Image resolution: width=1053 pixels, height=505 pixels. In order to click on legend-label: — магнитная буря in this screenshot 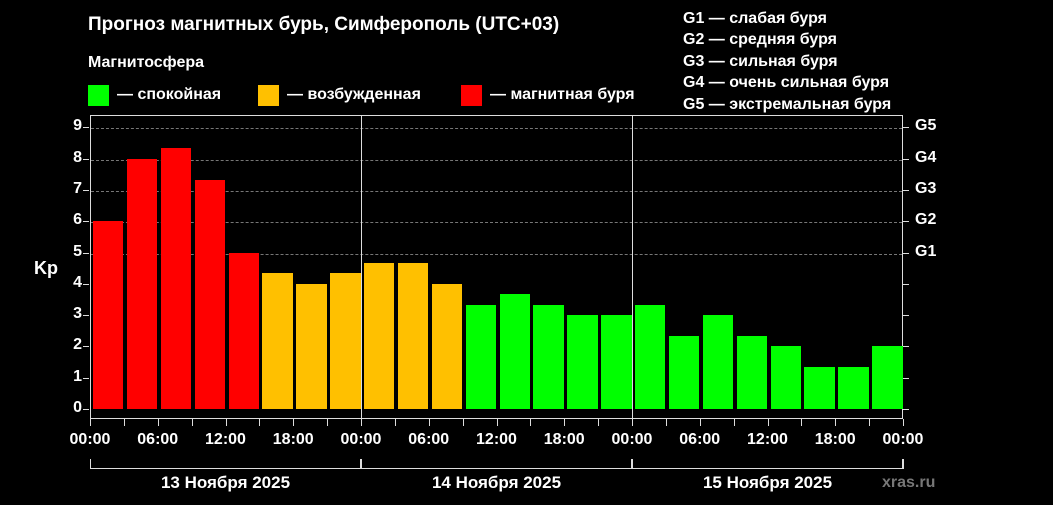, I will do `click(562, 94)`.